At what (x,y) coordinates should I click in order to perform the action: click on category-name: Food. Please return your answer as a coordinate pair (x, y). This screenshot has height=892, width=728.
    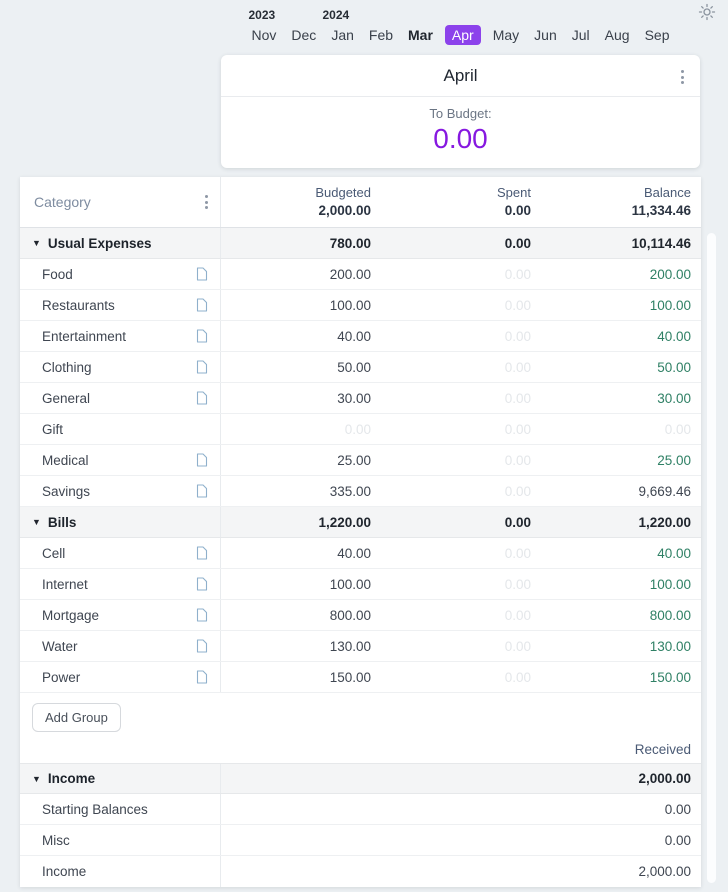
    Looking at the image, I should click on (57, 274).